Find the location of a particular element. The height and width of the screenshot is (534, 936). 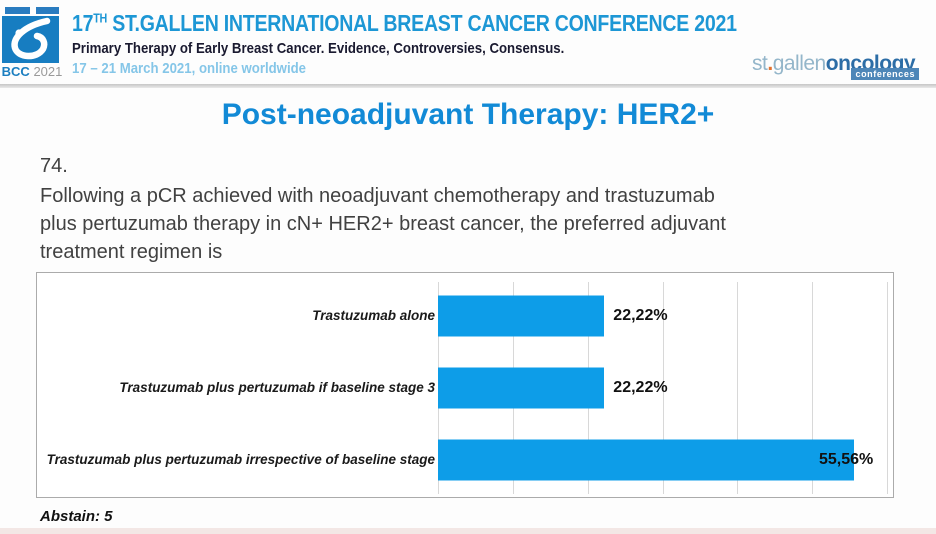

value-label: 55,56% is located at coordinates (846, 459).